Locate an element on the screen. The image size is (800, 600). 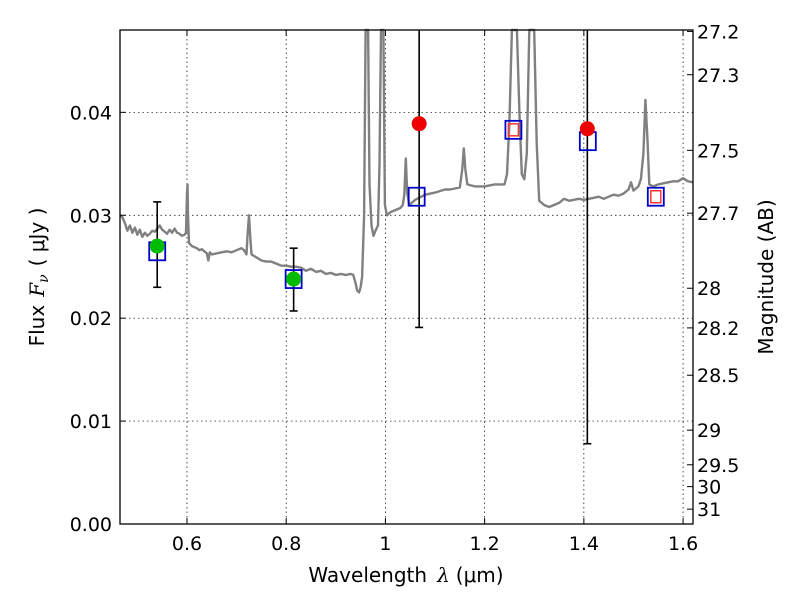
x-tick-label: 1.2 is located at coordinates (485, 544).